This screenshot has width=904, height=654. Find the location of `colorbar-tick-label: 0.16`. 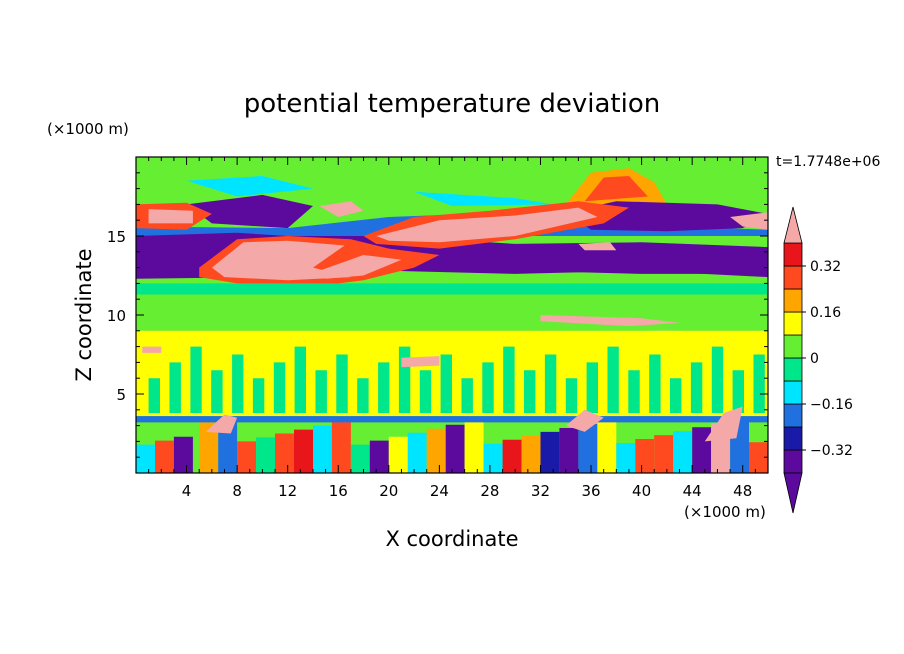

colorbar-tick-label: 0.16 is located at coordinates (825, 313).